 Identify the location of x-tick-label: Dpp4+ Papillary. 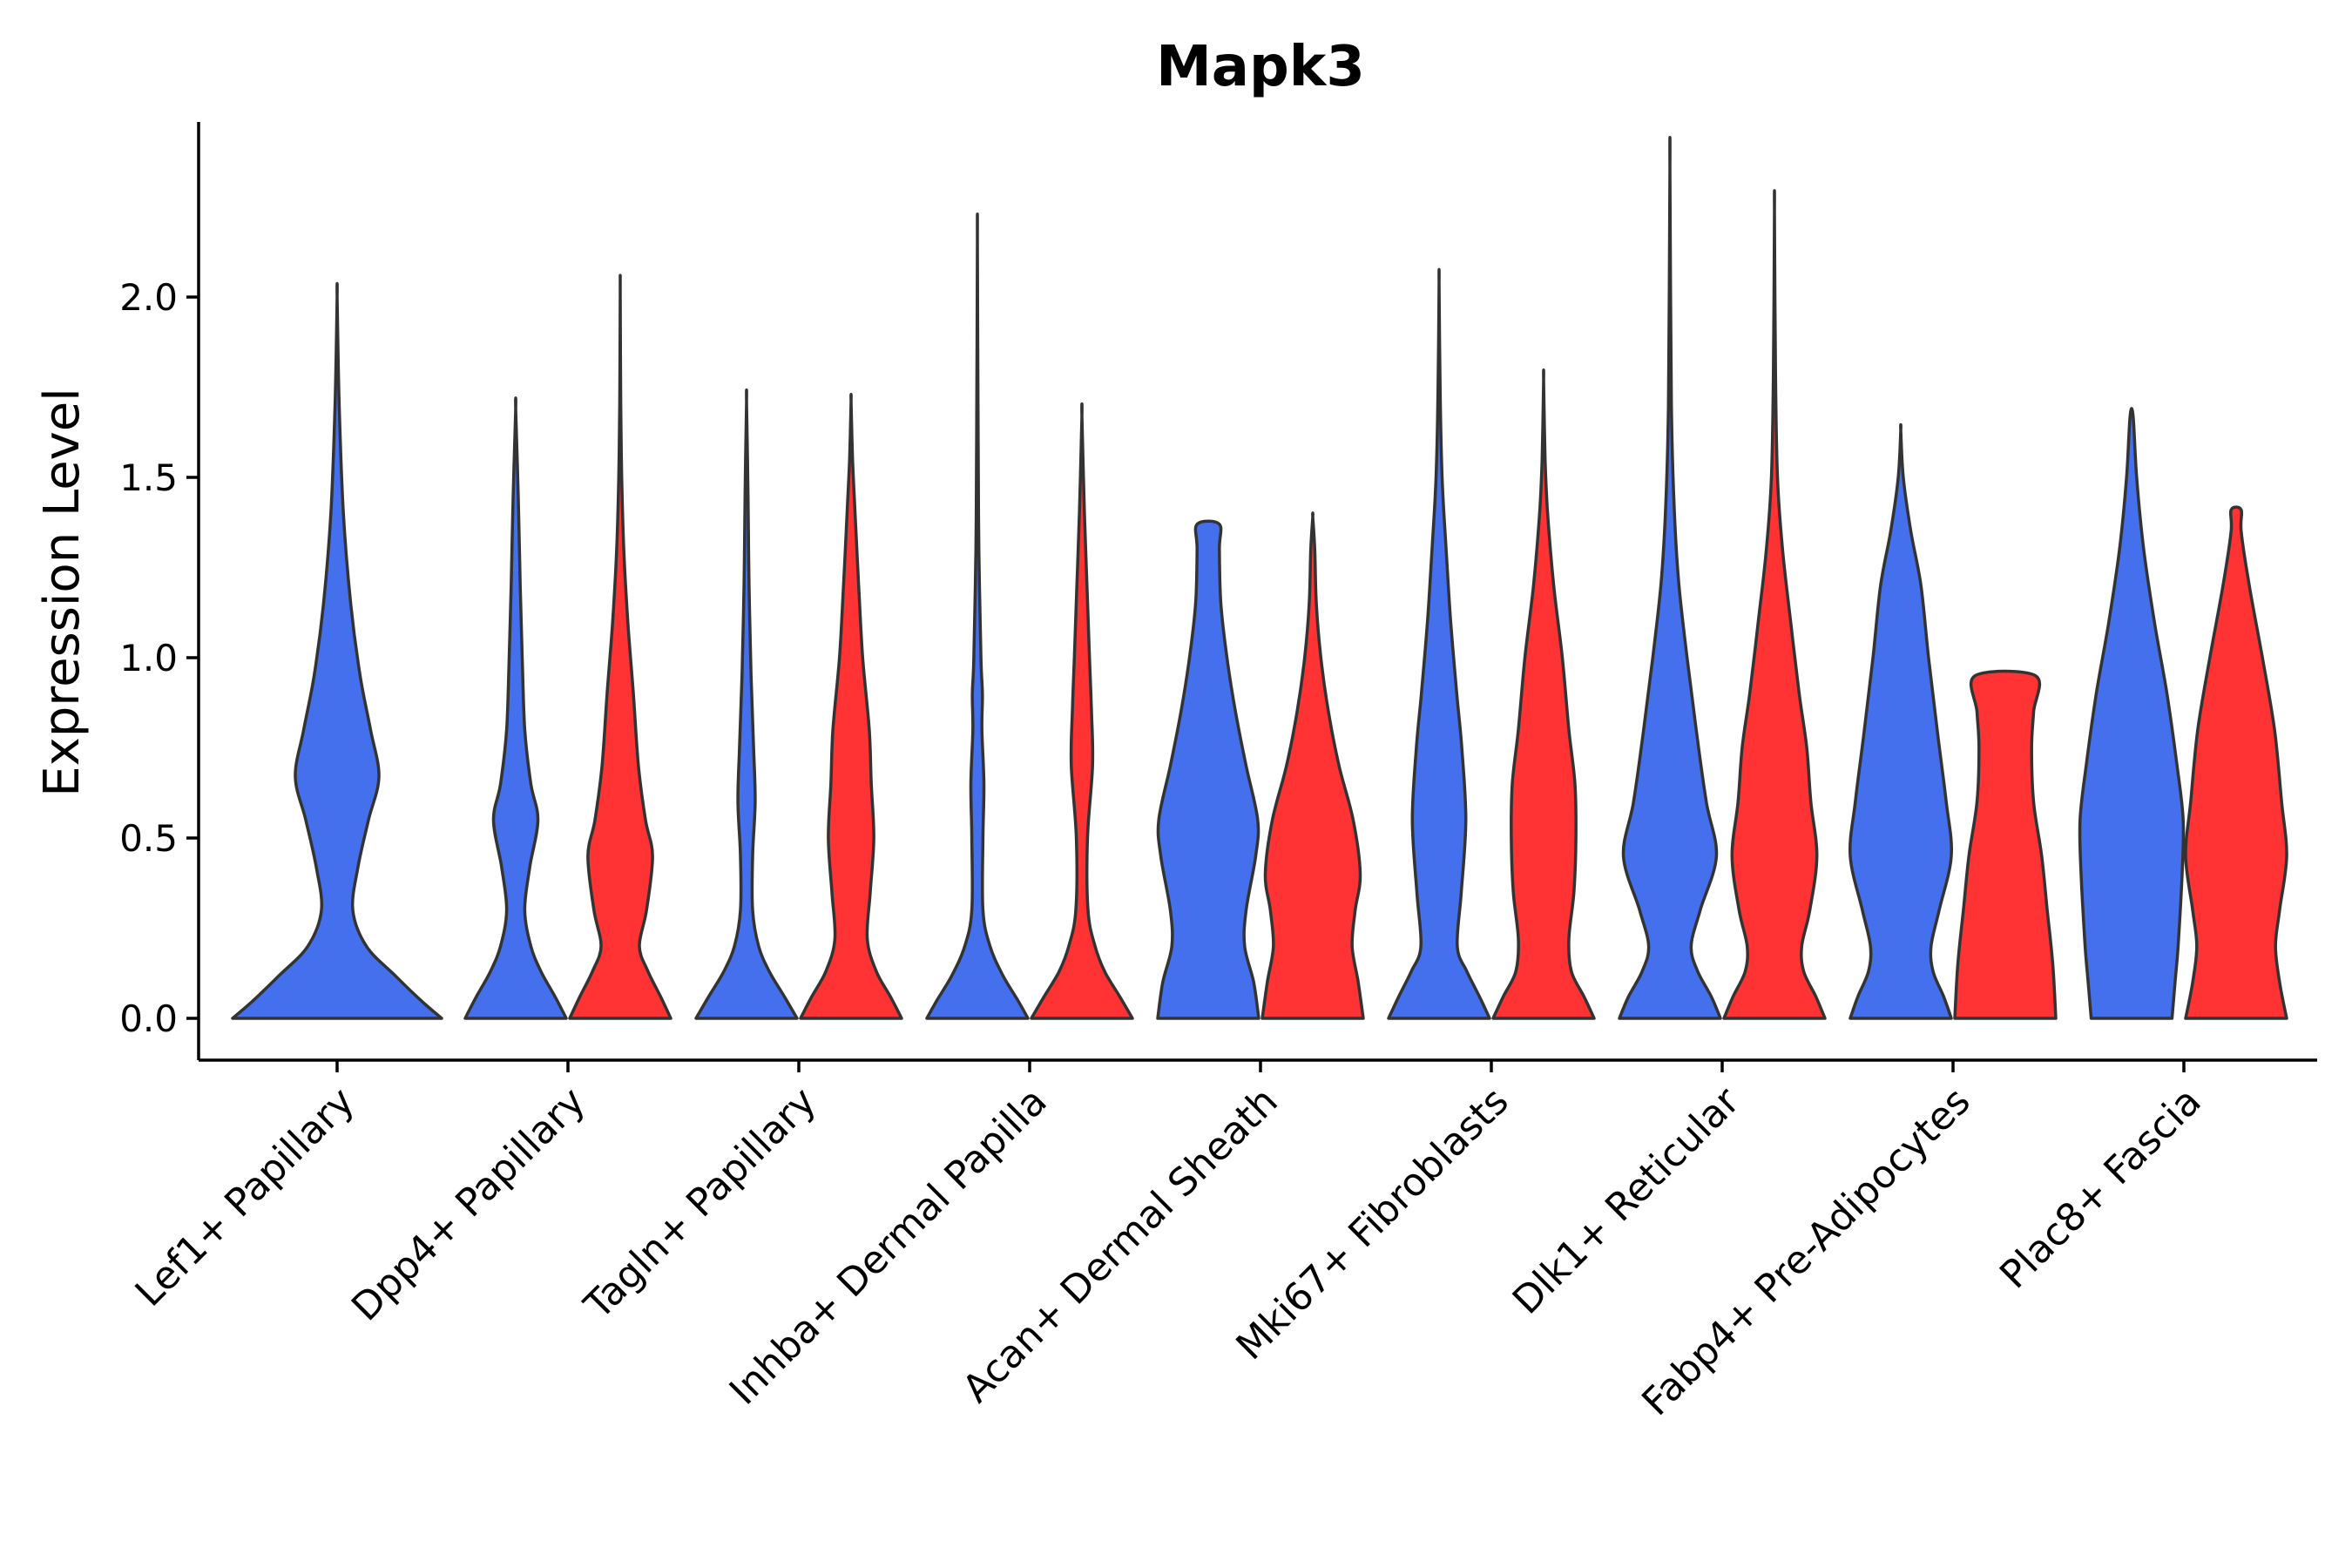
(469, 1204).